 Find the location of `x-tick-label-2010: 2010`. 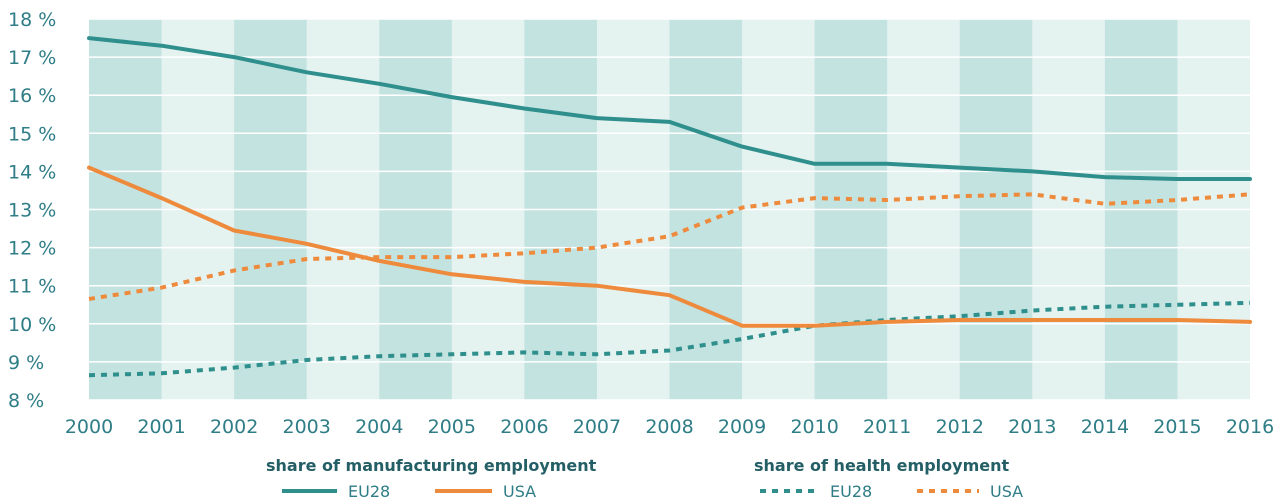

x-tick-label-2010: 2010 is located at coordinates (814, 427).